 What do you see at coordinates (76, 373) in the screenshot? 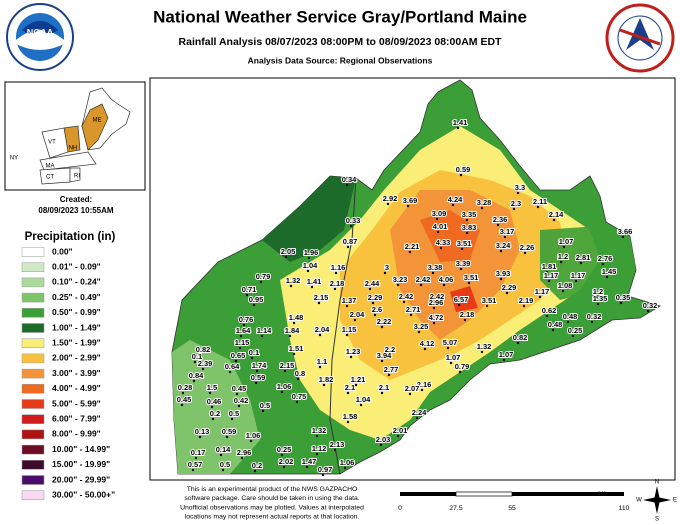
I see `legend-label: 3.00" - 3.99"` at bounding box center [76, 373].